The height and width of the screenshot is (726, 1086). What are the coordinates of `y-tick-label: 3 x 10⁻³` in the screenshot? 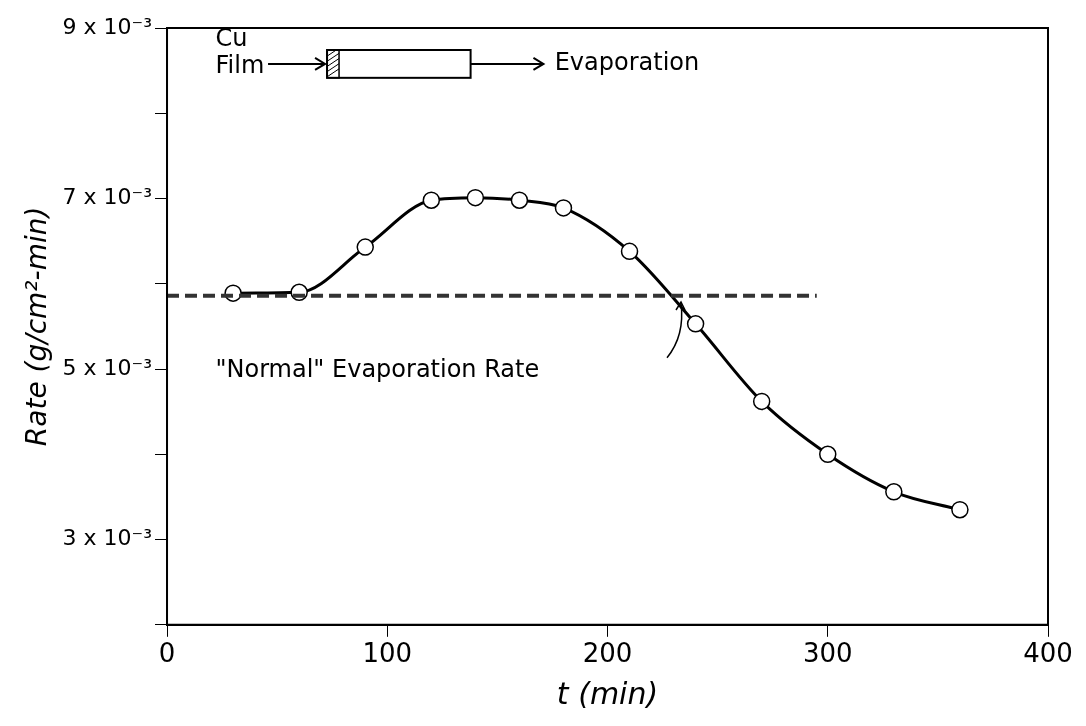 It's located at (107, 538).